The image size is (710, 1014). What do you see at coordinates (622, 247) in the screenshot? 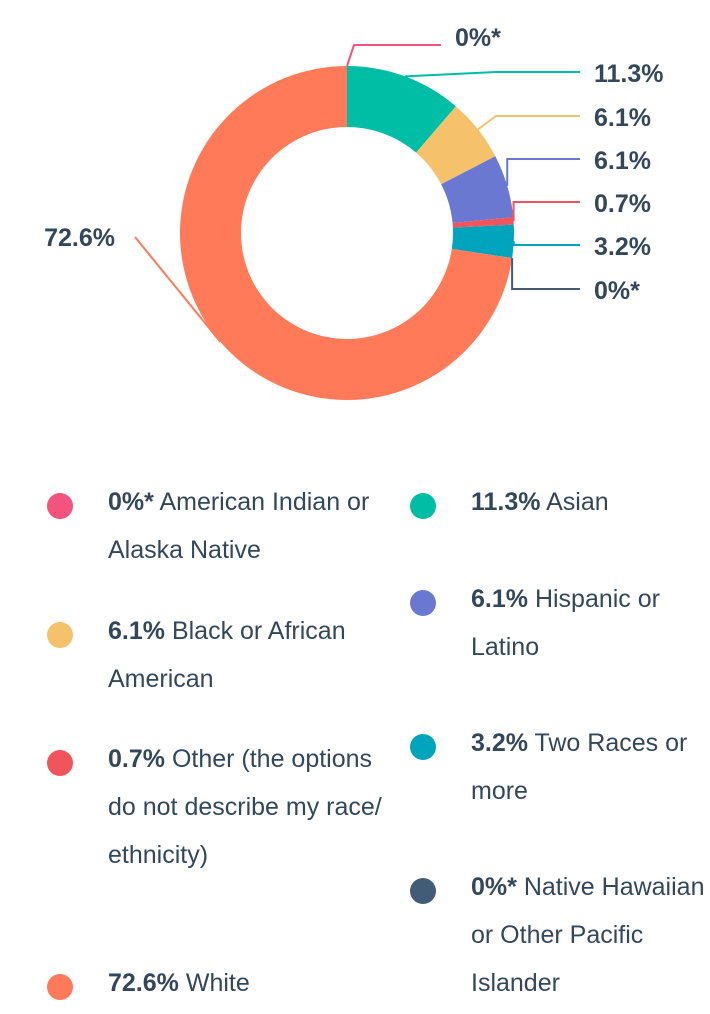
I see `callout-label-5: 3.2%` at bounding box center [622, 247].